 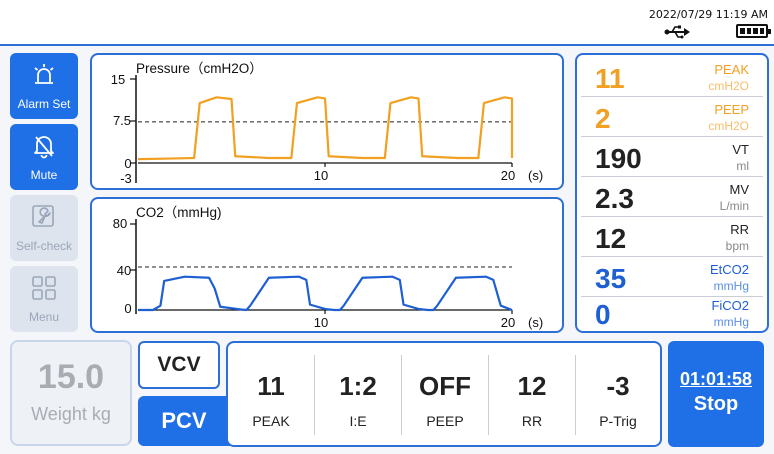 I want to click on vital-name: PEEP, so click(x=731, y=109).